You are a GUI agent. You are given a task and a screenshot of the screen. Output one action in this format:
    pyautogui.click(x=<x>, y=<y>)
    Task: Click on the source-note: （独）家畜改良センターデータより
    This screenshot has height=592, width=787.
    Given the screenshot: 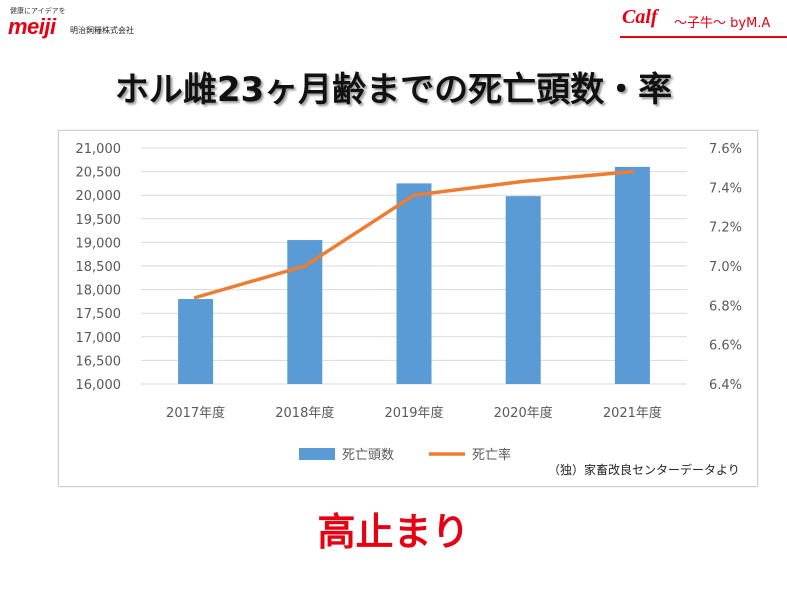 What is the action you would take?
    pyautogui.click(x=644, y=470)
    